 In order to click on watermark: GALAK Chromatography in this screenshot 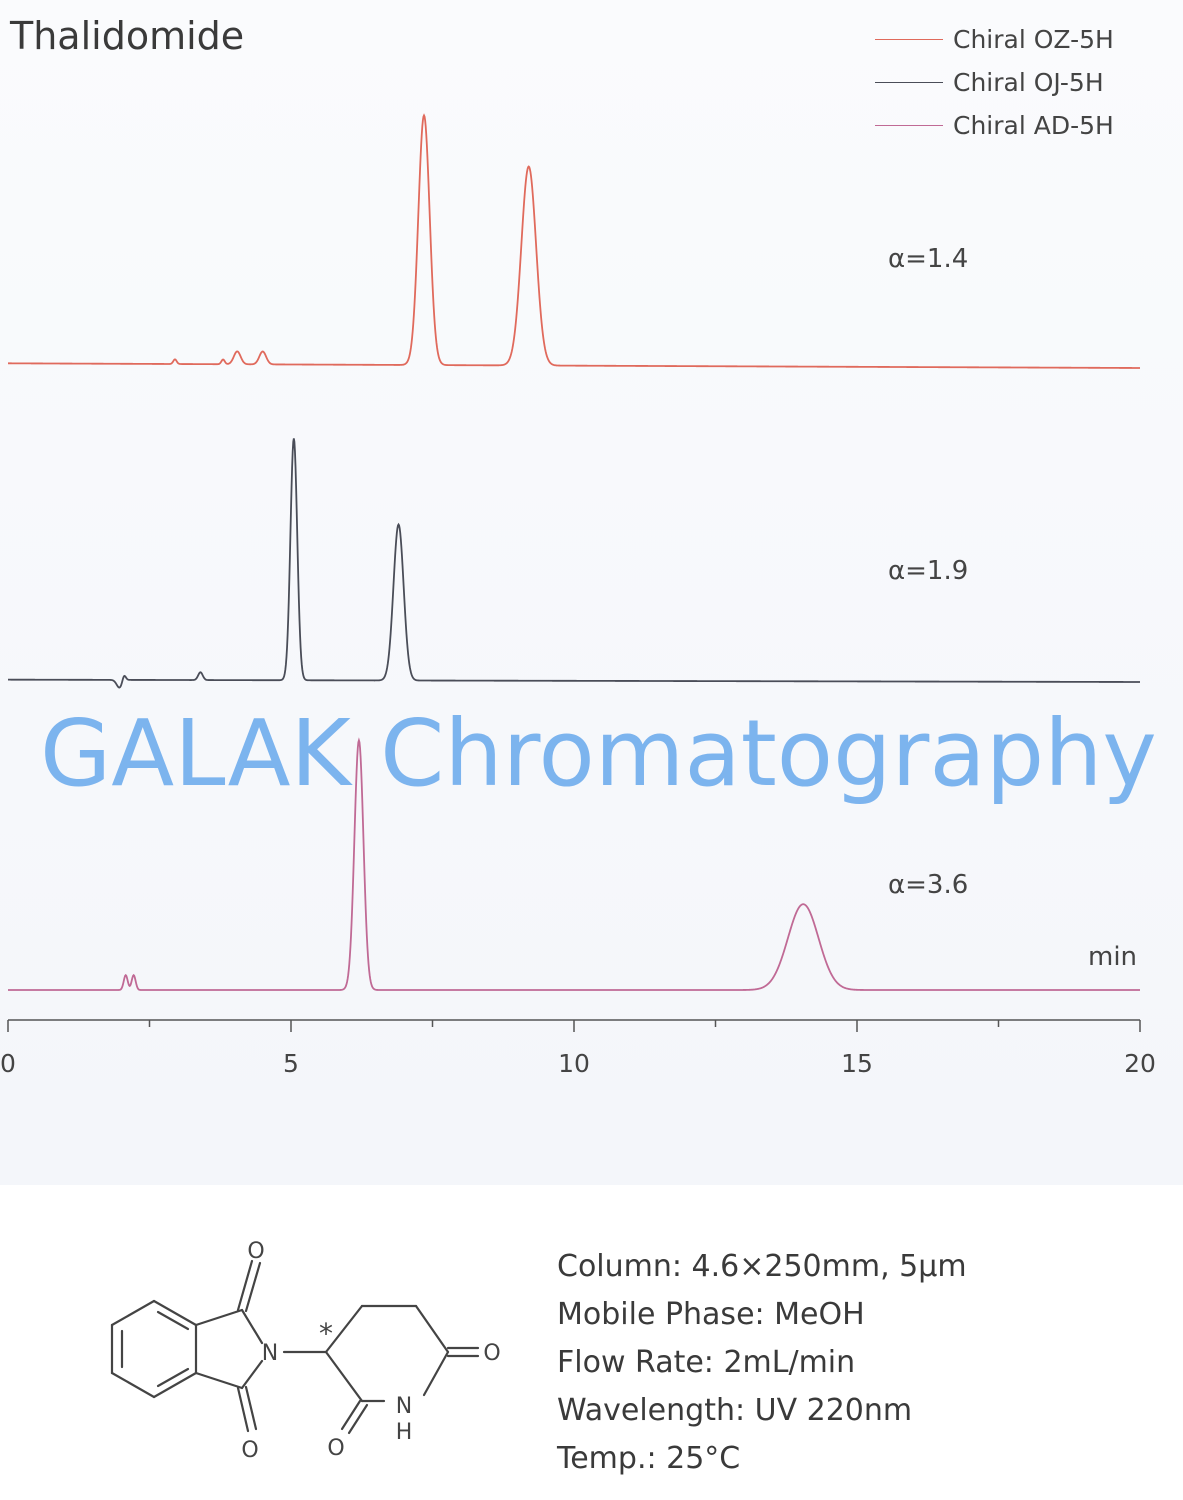, I will do `click(598, 753)`.